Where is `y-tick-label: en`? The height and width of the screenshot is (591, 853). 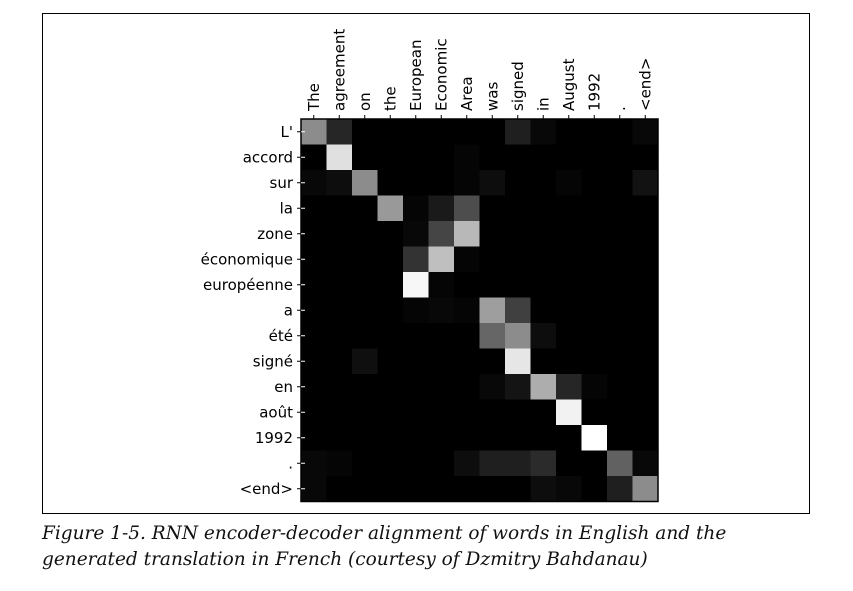 y-tick-label: en is located at coordinates (283, 387).